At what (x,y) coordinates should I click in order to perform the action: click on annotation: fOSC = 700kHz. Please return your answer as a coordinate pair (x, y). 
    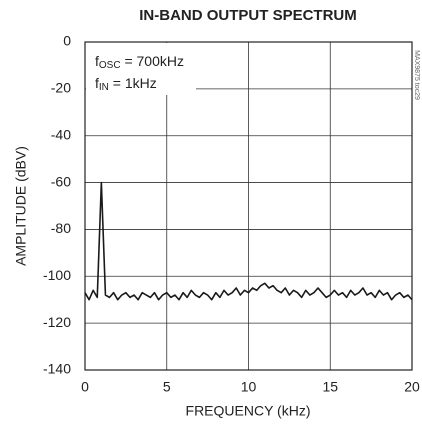
    Looking at the image, I should click on (139, 62).